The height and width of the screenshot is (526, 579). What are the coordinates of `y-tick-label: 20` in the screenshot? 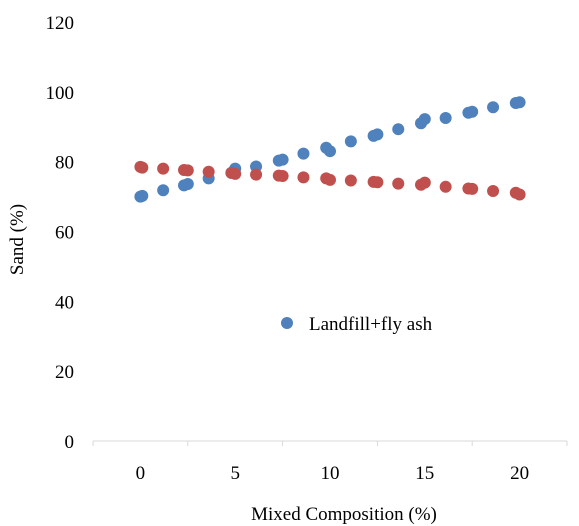 It's located at (64, 372).